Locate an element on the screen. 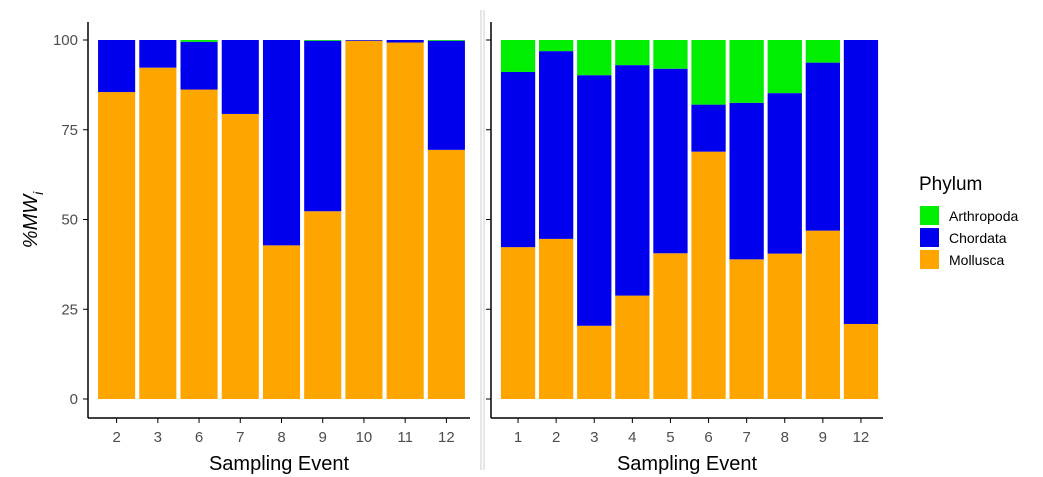 The width and height of the screenshot is (1043, 477). bar-right-4-chordata is located at coordinates (632, 180).